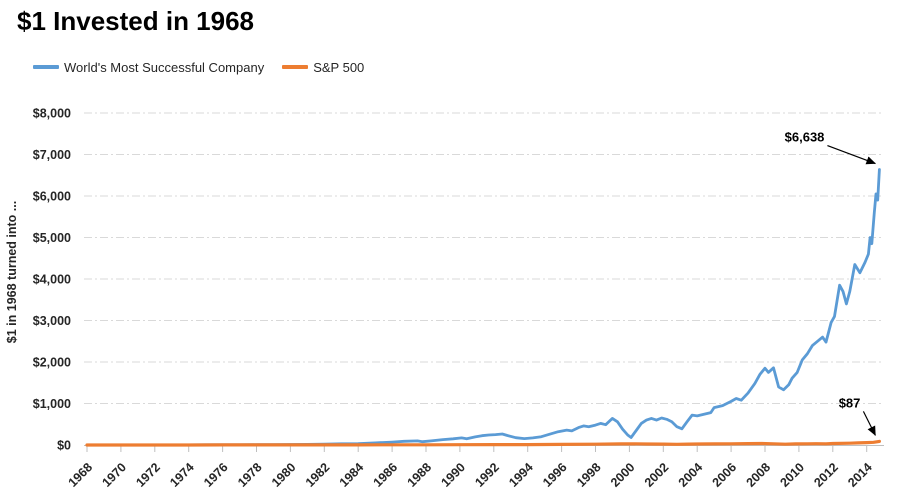 This screenshot has width=903, height=501. I want to click on x-tick-label: 1998, so click(589, 475).